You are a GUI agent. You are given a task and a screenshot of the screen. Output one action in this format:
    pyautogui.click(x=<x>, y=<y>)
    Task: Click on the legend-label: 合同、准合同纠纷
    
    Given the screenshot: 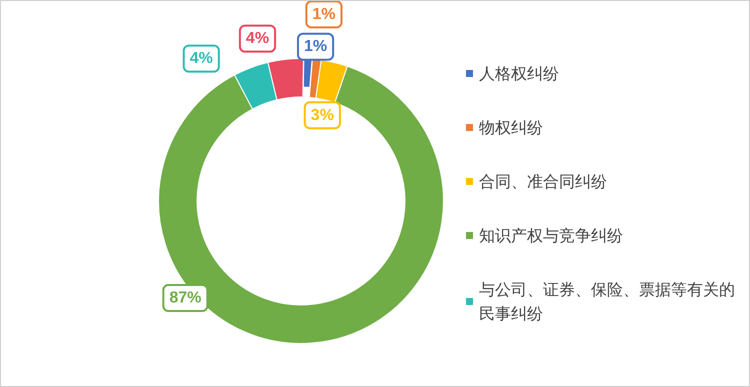 What is the action you would take?
    pyautogui.click(x=543, y=181)
    